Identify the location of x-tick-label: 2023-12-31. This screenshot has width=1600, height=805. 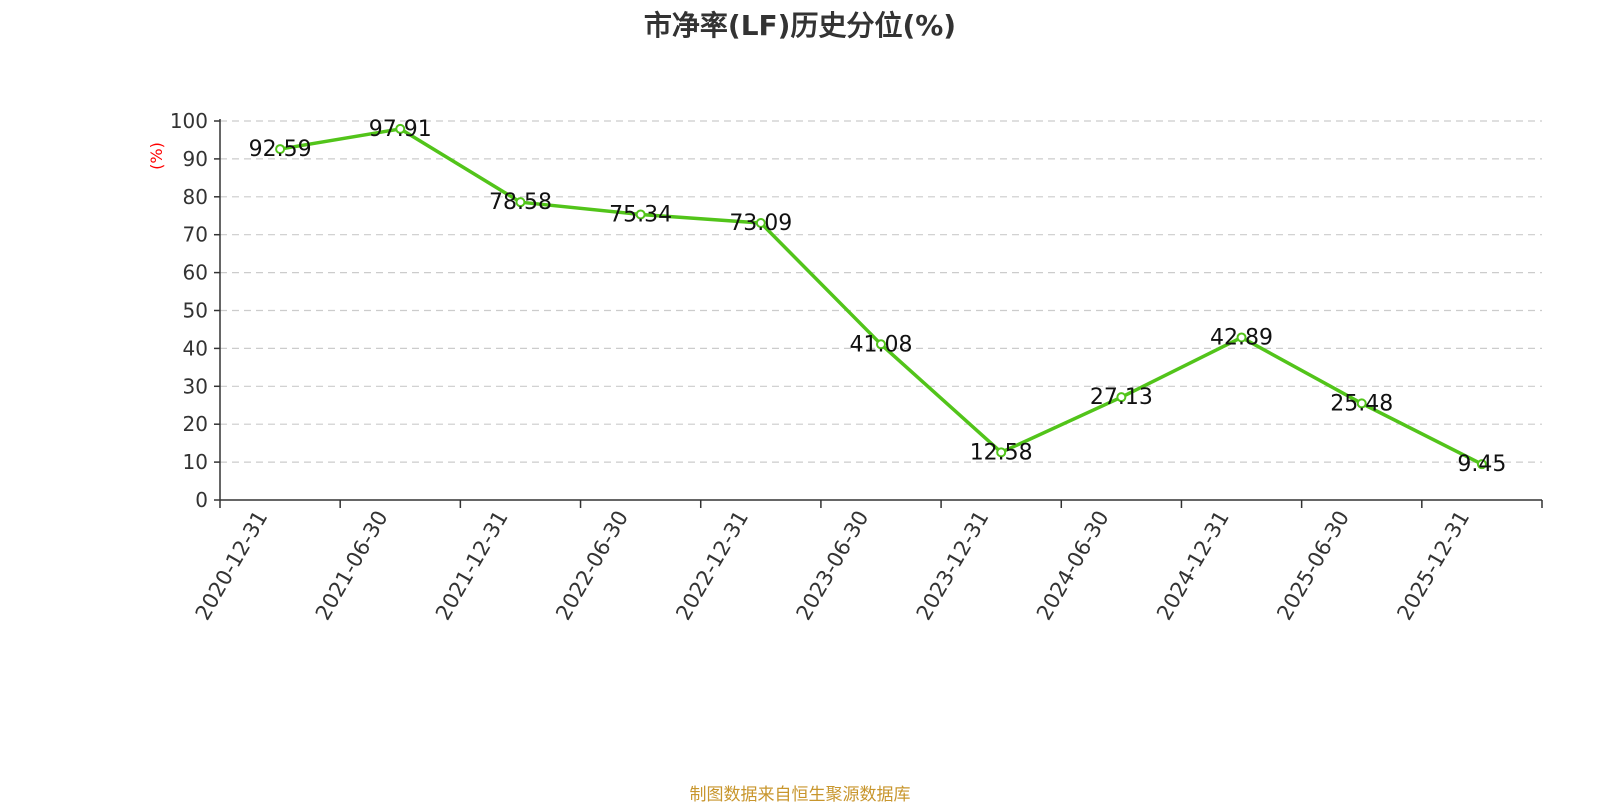
(953, 566).